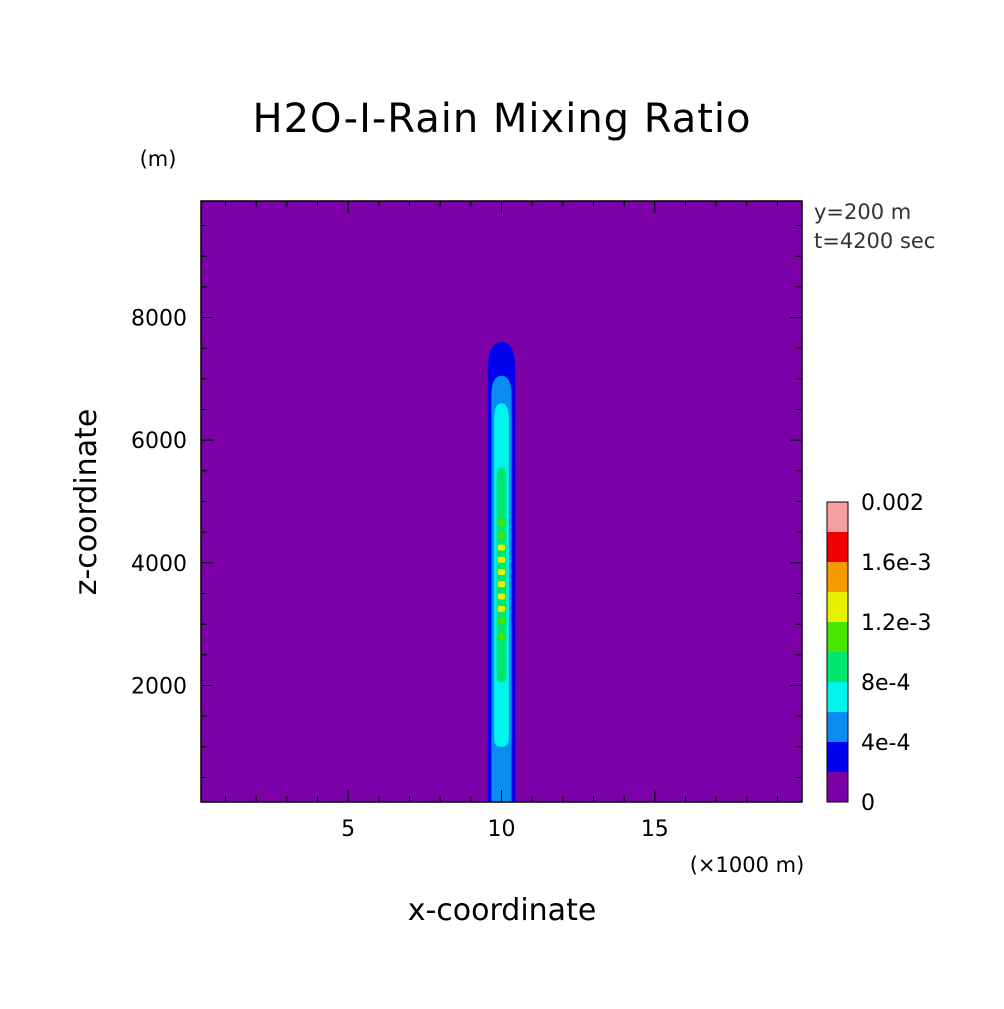  I want to click on annotation-y: y=200 m, so click(862, 212).